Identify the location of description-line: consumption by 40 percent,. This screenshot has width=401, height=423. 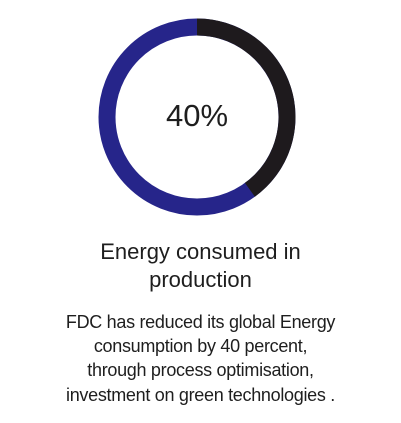
(200, 346).